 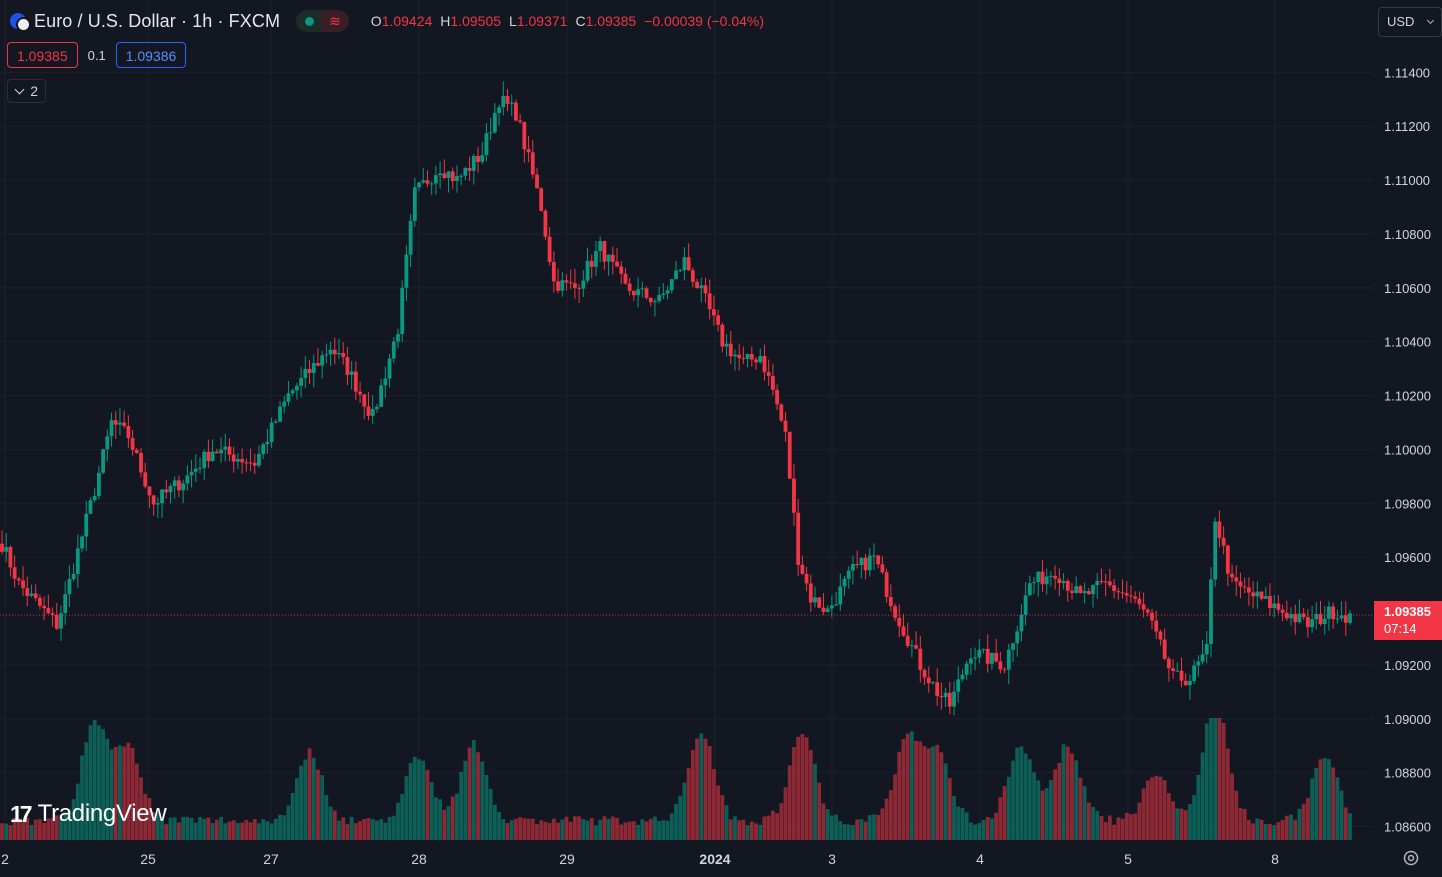 What do you see at coordinates (151, 55) in the screenshot?
I see `buy-button: 1.09386` at bounding box center [151, 55].